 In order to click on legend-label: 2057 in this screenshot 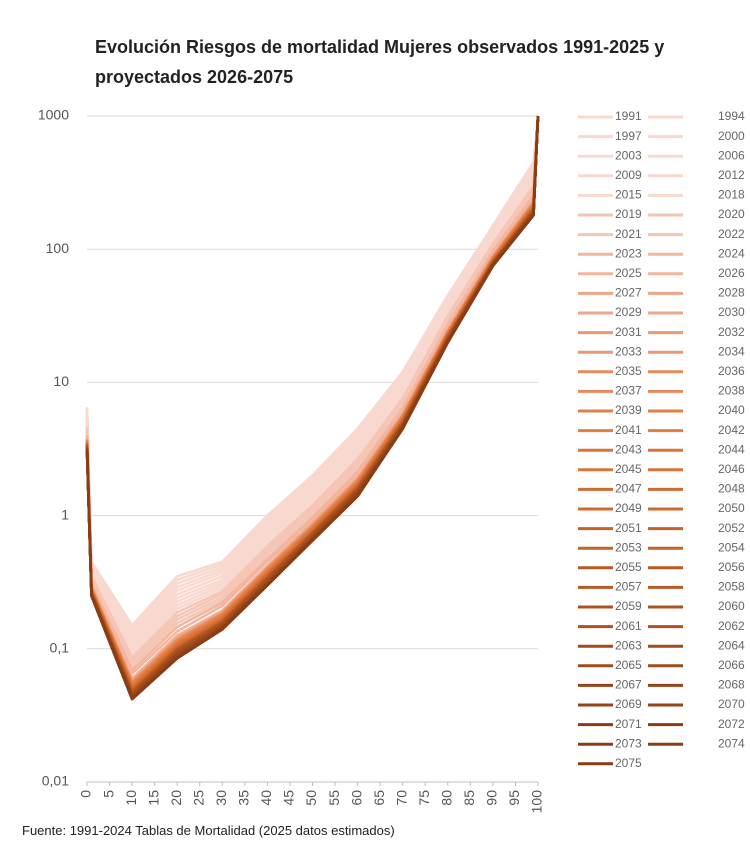, I will do `click(628, 587)`.